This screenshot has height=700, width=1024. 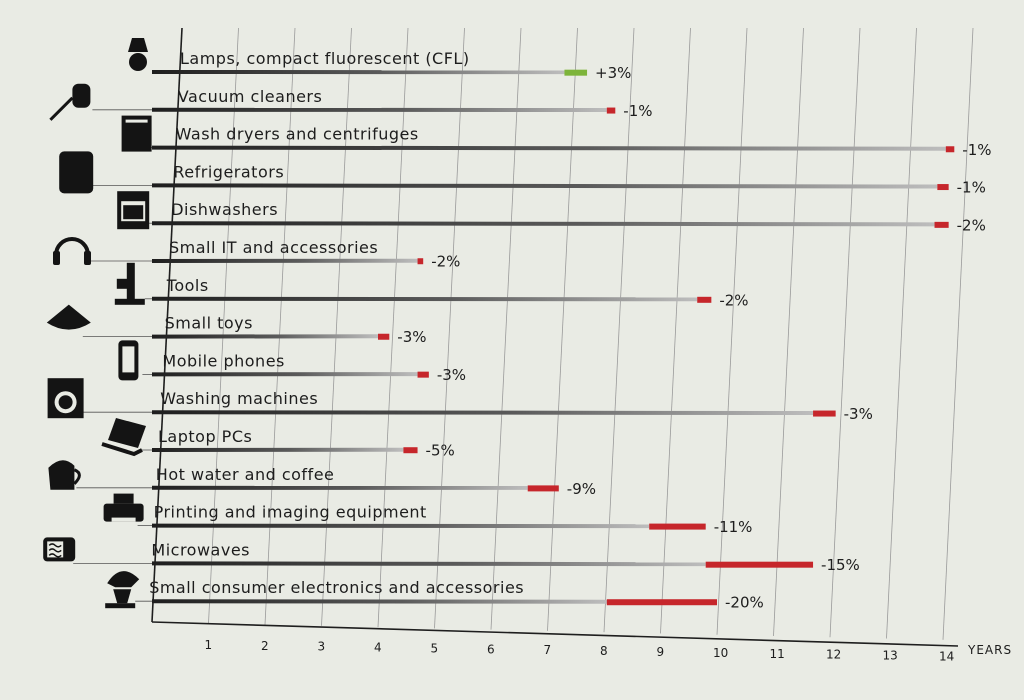 I want to click on category-label: Dishwashers, so click(x=224, y=209).